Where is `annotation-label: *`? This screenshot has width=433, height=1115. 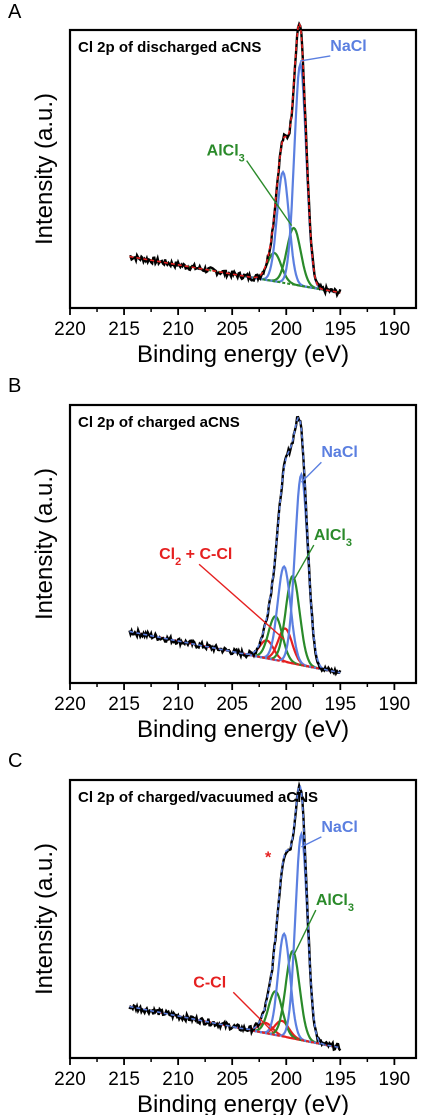
annotation-label: * is located at coordinates (268, 857).